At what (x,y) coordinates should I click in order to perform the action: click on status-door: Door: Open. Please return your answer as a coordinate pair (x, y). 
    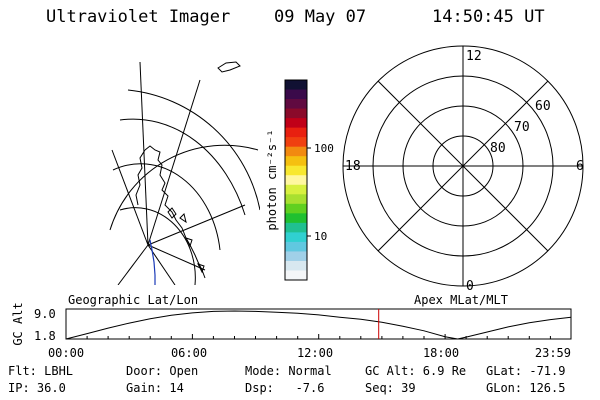
    Looking at the image, I should click on (162, 371).